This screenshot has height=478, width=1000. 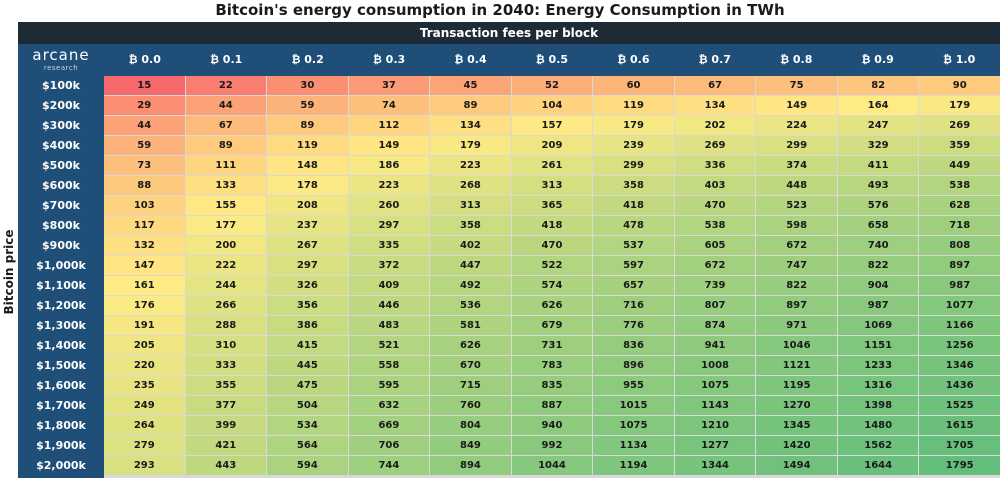 I want to click on row-header: $900k, so click(x=61, y=245).